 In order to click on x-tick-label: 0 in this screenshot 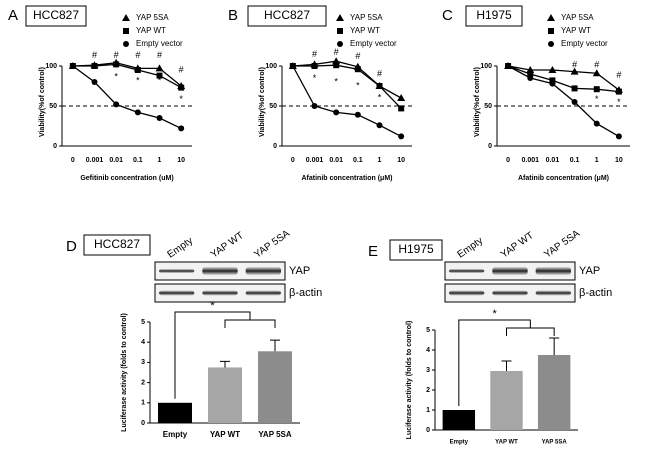, I will do `click(293, 160)`.